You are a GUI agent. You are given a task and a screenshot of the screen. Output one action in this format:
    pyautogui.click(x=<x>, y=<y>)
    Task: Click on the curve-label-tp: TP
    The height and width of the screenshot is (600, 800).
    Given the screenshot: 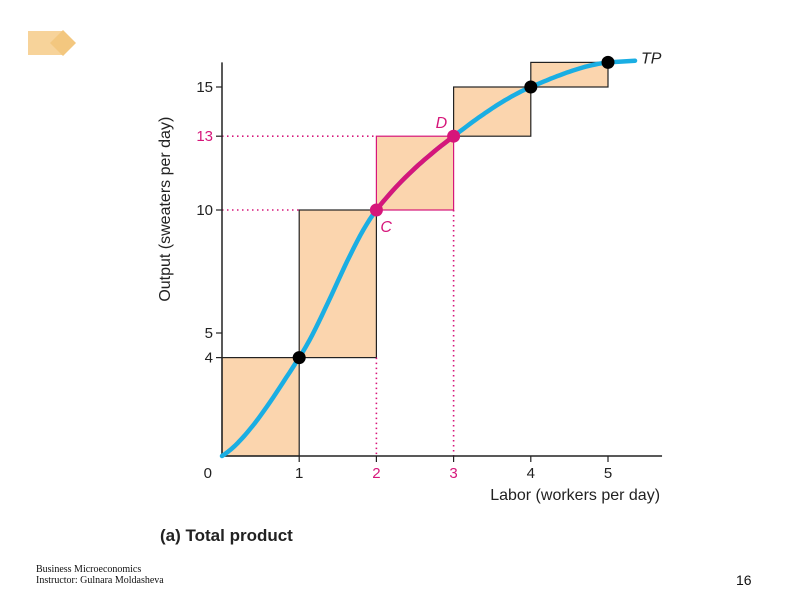 What is the action you would take?
    pyautogui.click(x=651, y=58)
    